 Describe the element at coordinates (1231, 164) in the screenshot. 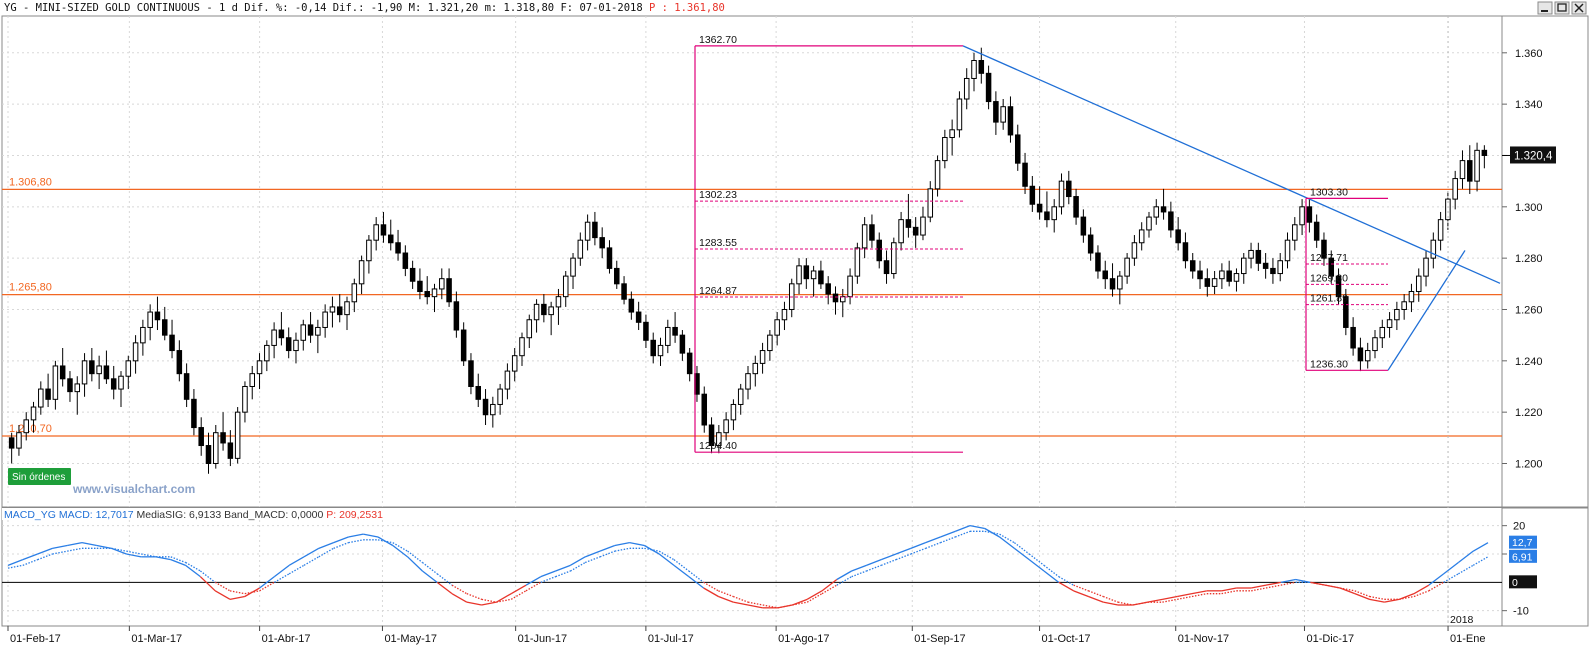

I see `trendline-resistance` at that location.